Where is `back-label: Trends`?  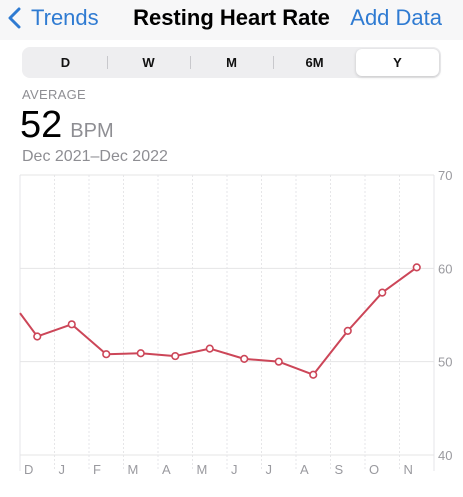
back-label: Trends is located at coordinates (65, 17).